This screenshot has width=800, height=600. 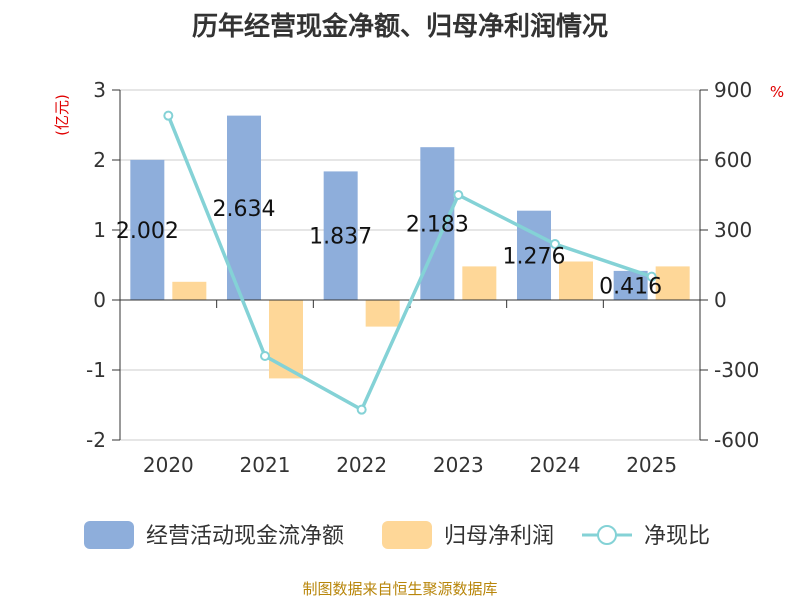 I want to click on left-tick-label: -1, so click(x=96, y=370).